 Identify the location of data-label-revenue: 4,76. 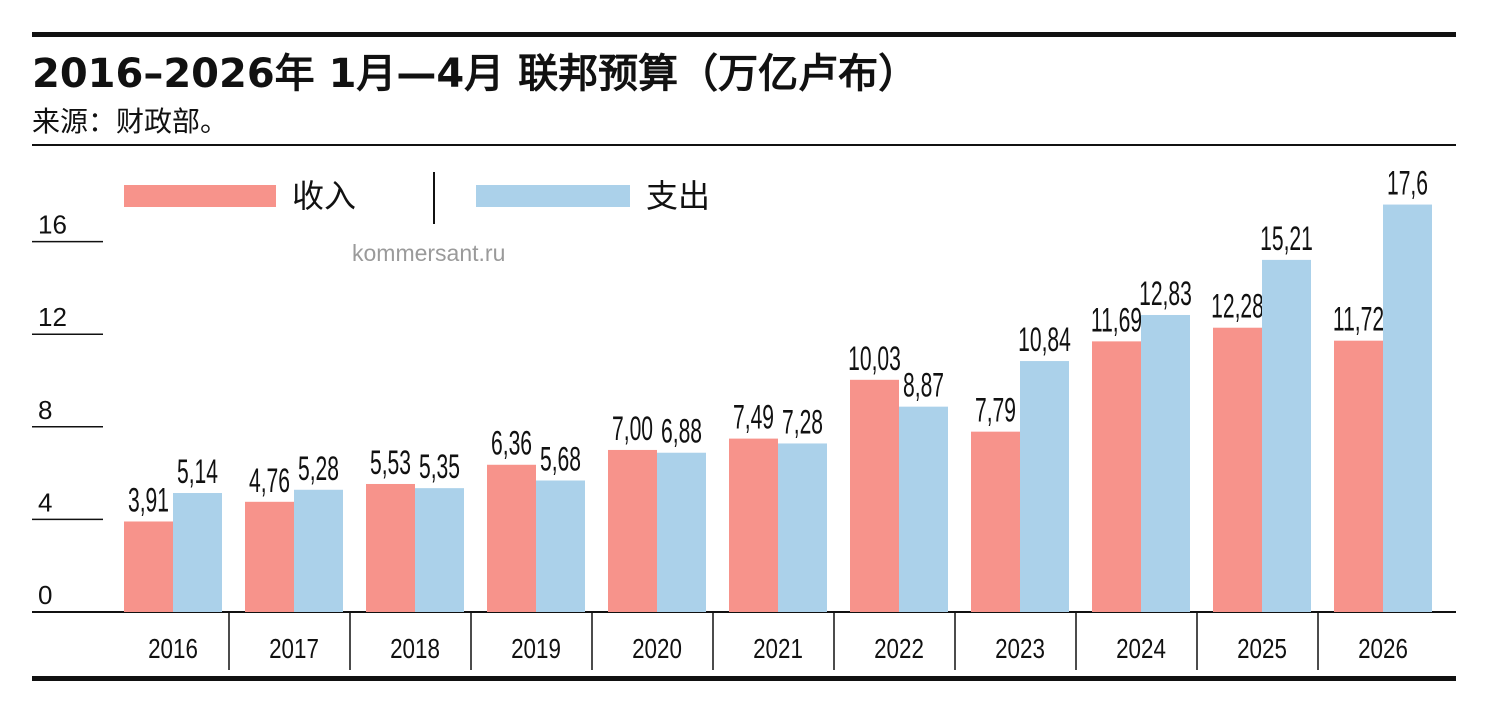
(269, 480).